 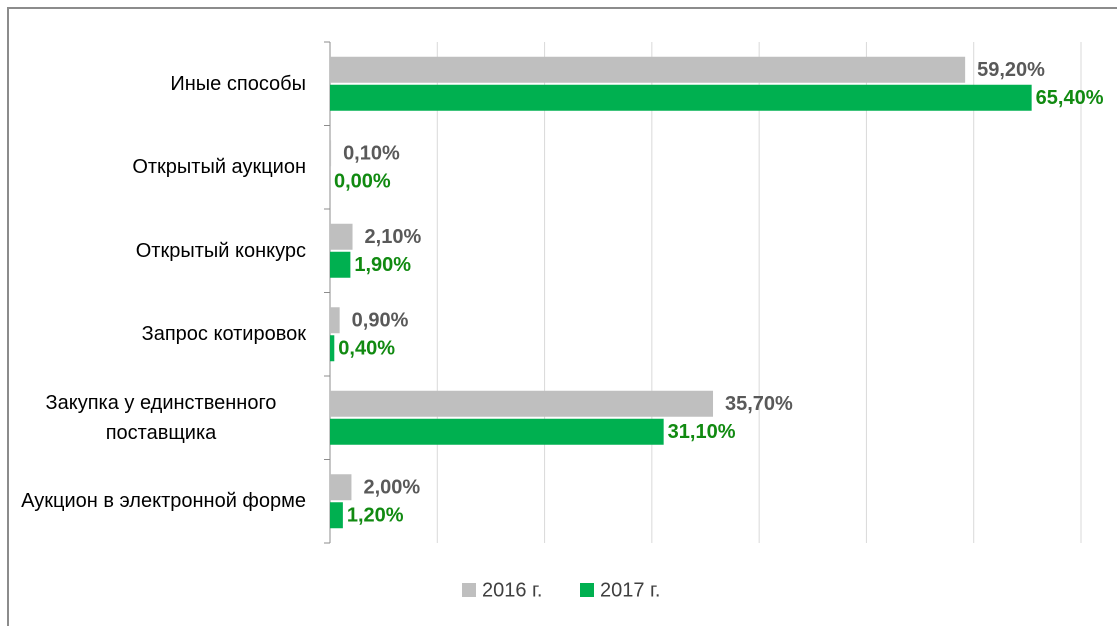 I want to click on value-label: 35,70%, so click(x=759, y=404).